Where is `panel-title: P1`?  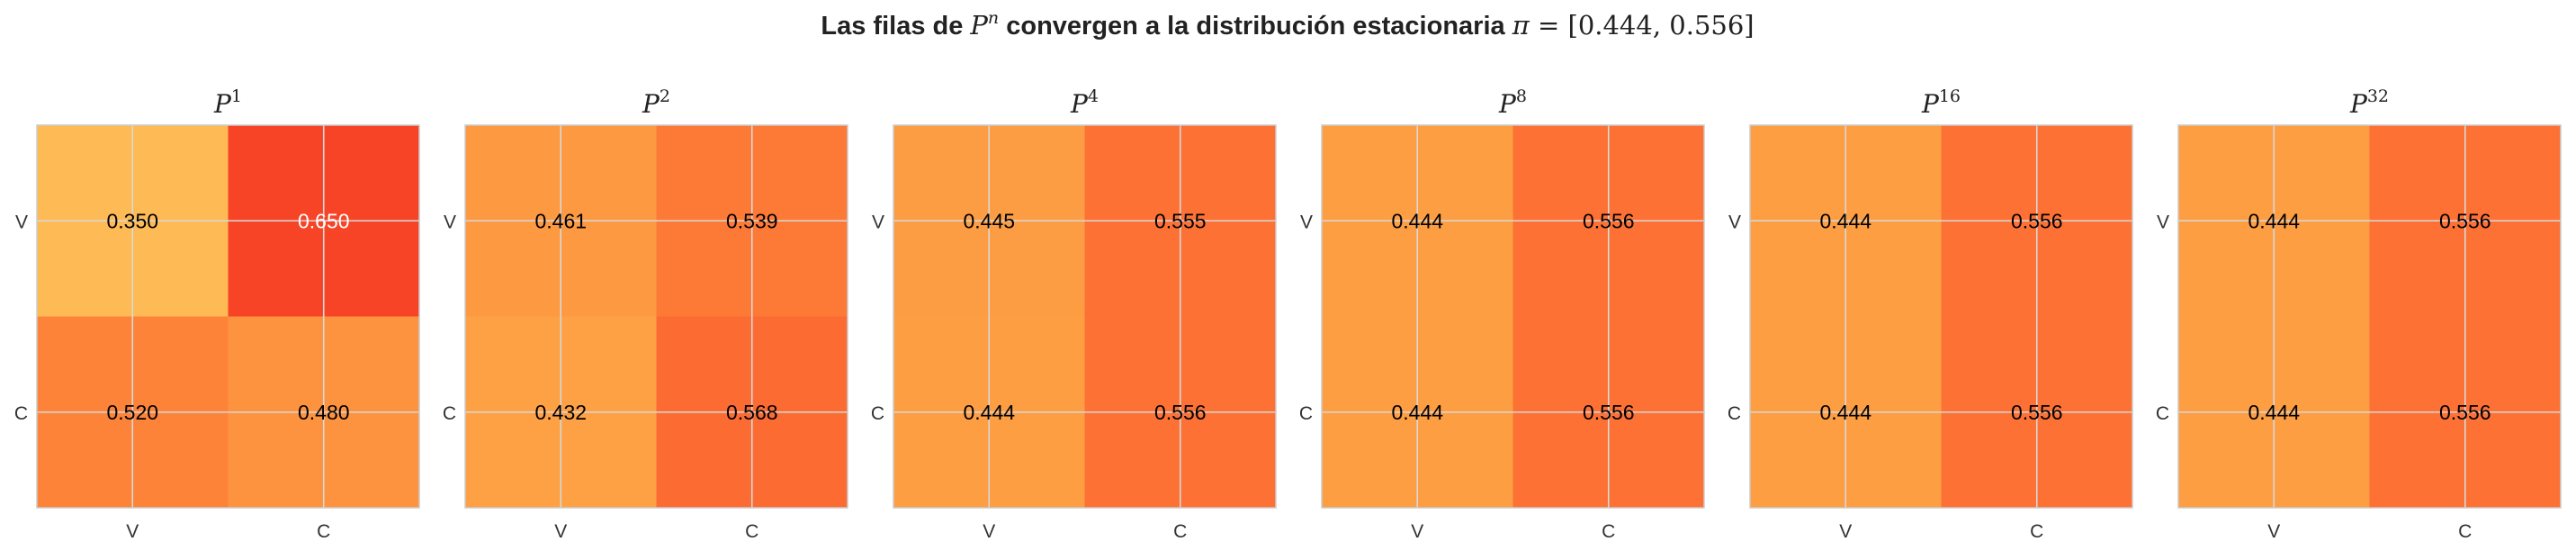 panel-title: P1 is located at coordinates (228, 102).